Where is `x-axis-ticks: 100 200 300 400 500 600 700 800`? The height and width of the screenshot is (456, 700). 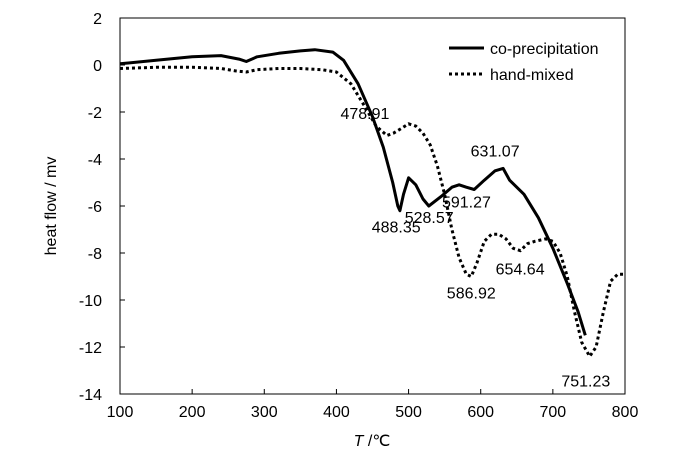 x-axis-ticks: 100 200 300 400 500 600 700 800 is located at coordinates (373, 405).